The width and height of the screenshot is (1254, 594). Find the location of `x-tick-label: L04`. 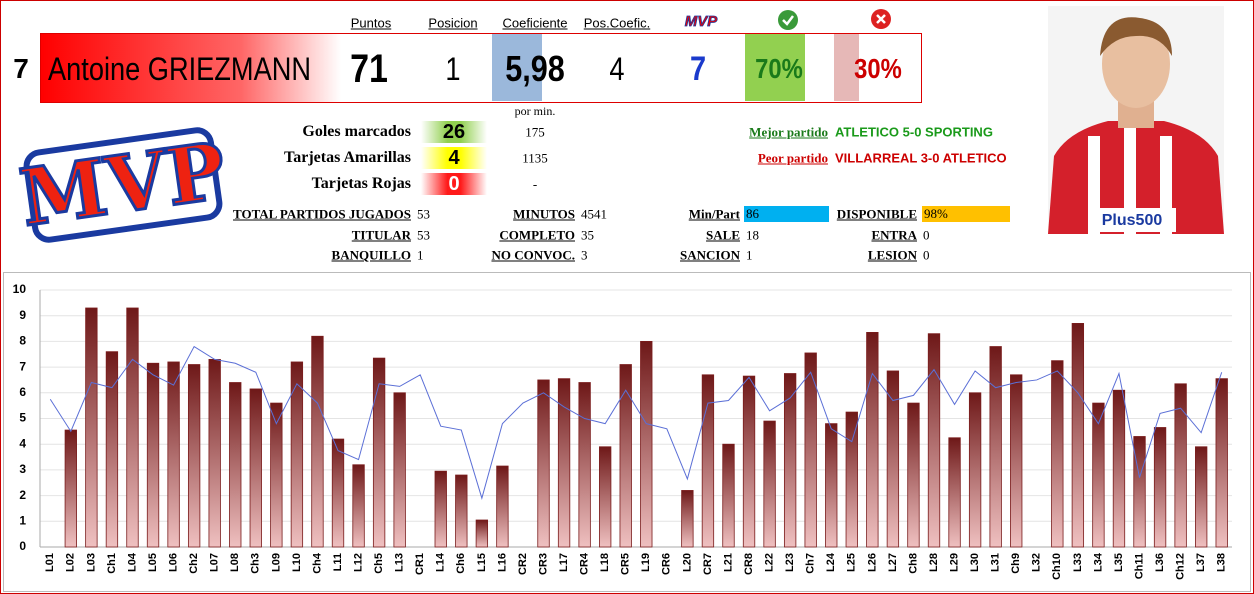

x-tick-label: L04 is located at coordinates (132, 562).